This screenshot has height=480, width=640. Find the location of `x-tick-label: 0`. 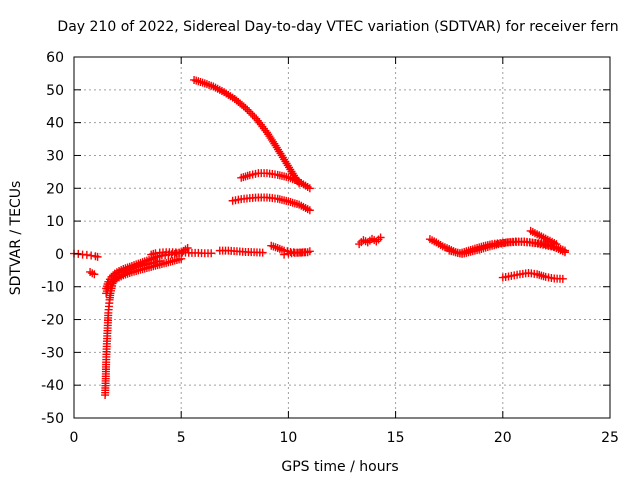

x-tick-label: 0 is located at coordinates (74, 438).